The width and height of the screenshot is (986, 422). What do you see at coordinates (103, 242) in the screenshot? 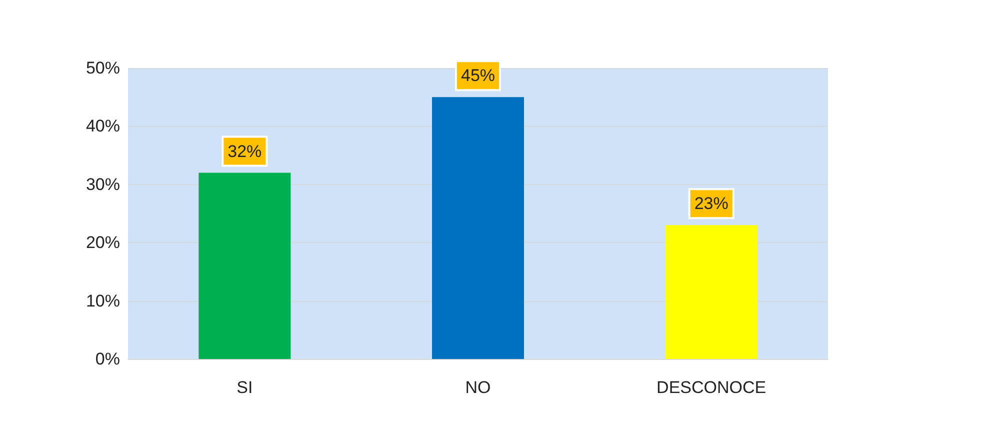
I see `y-tick-label: 20%` at bounding box center [103, 242].